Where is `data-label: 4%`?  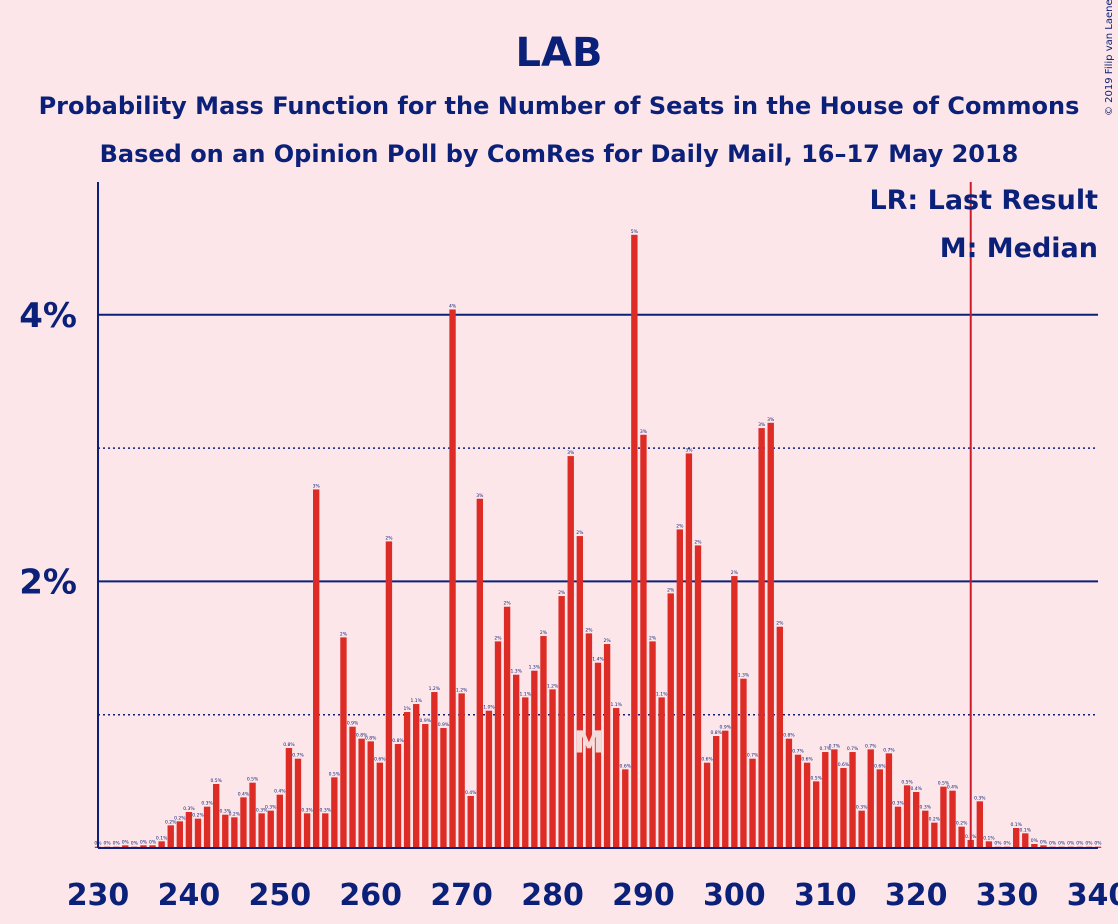
data-label: 4% is located at coordinates (453, 306).